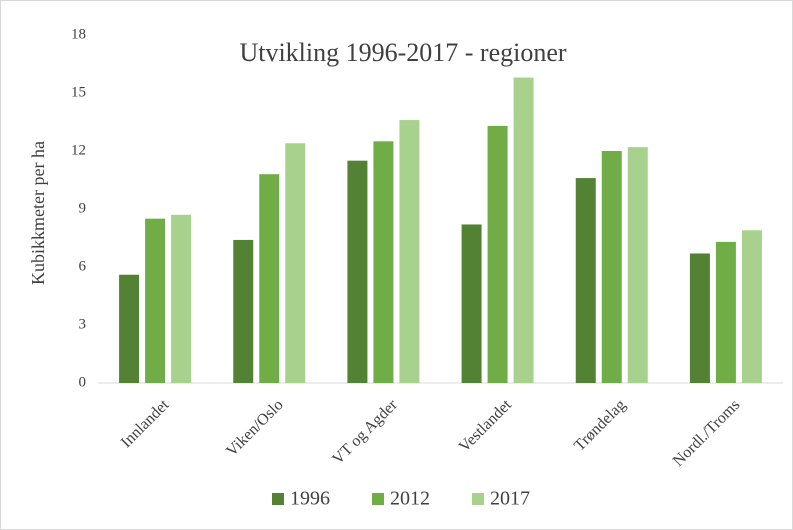  I want to click on legend-label: 2012, so click(410, 499).